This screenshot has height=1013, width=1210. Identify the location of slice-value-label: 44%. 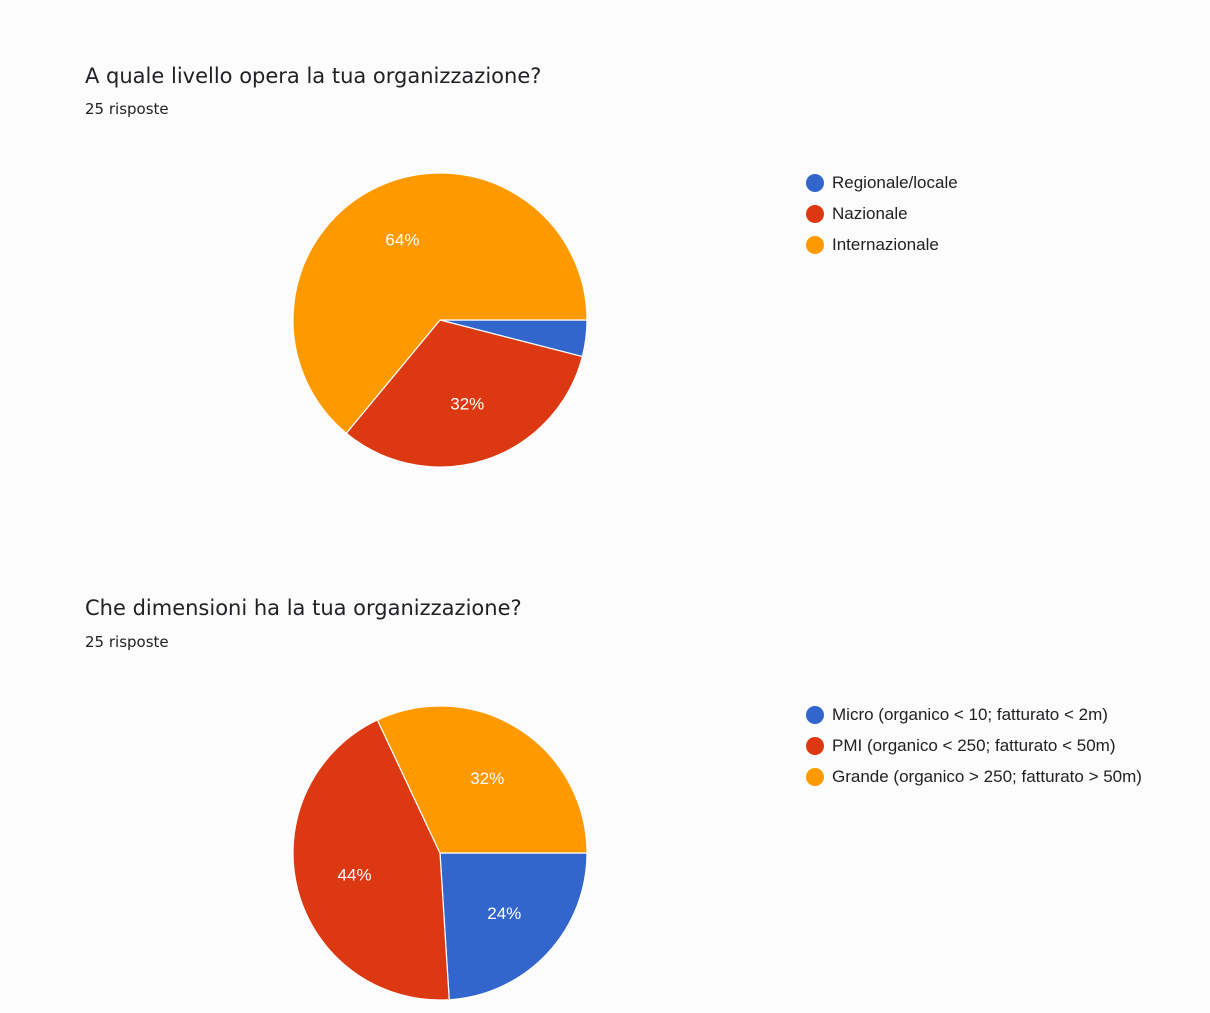
(355, 874).